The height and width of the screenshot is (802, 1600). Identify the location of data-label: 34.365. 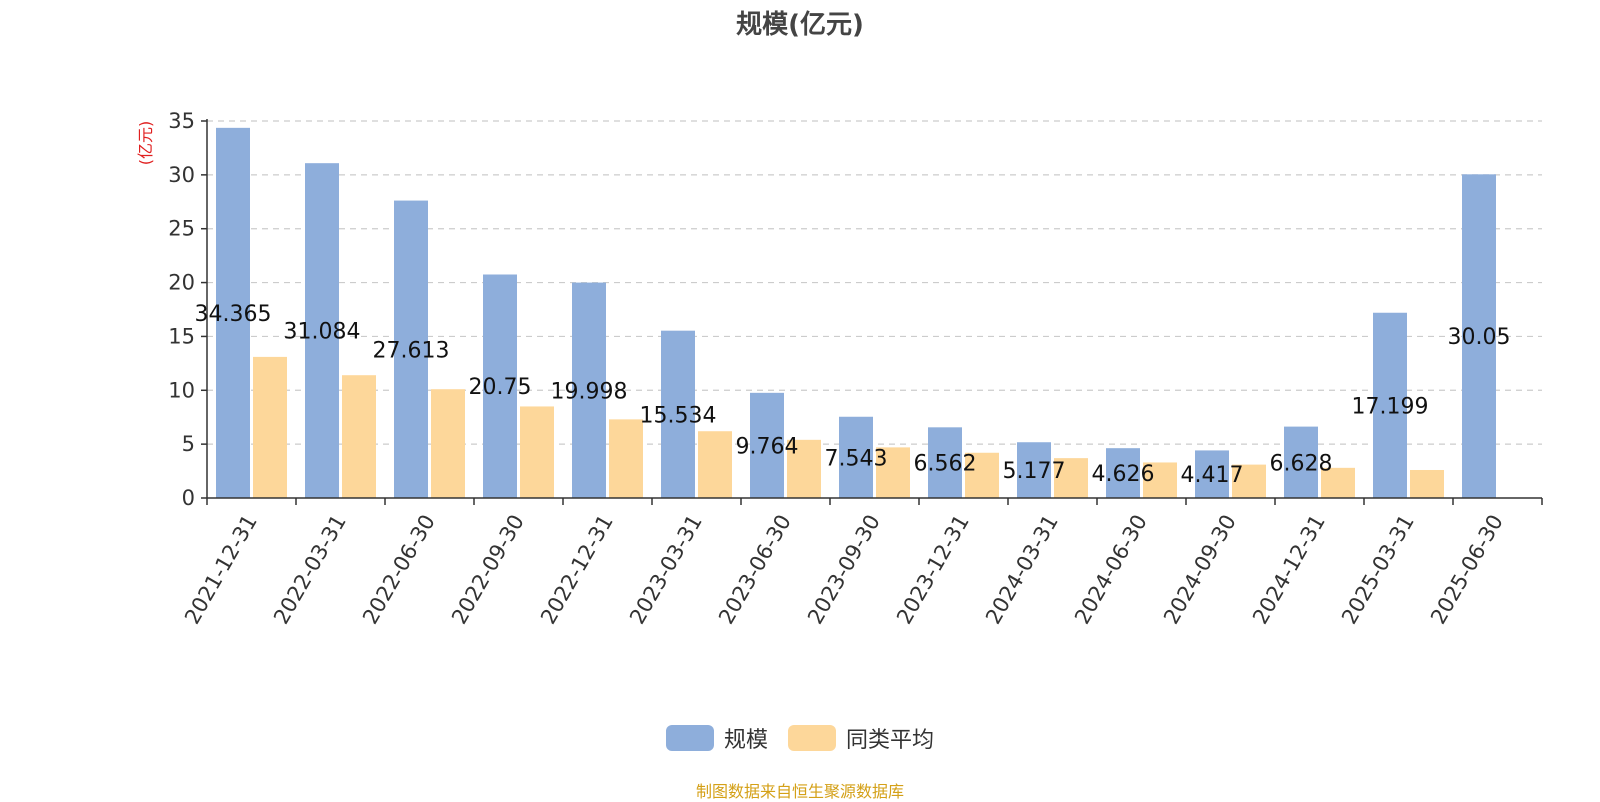
(233, 314).